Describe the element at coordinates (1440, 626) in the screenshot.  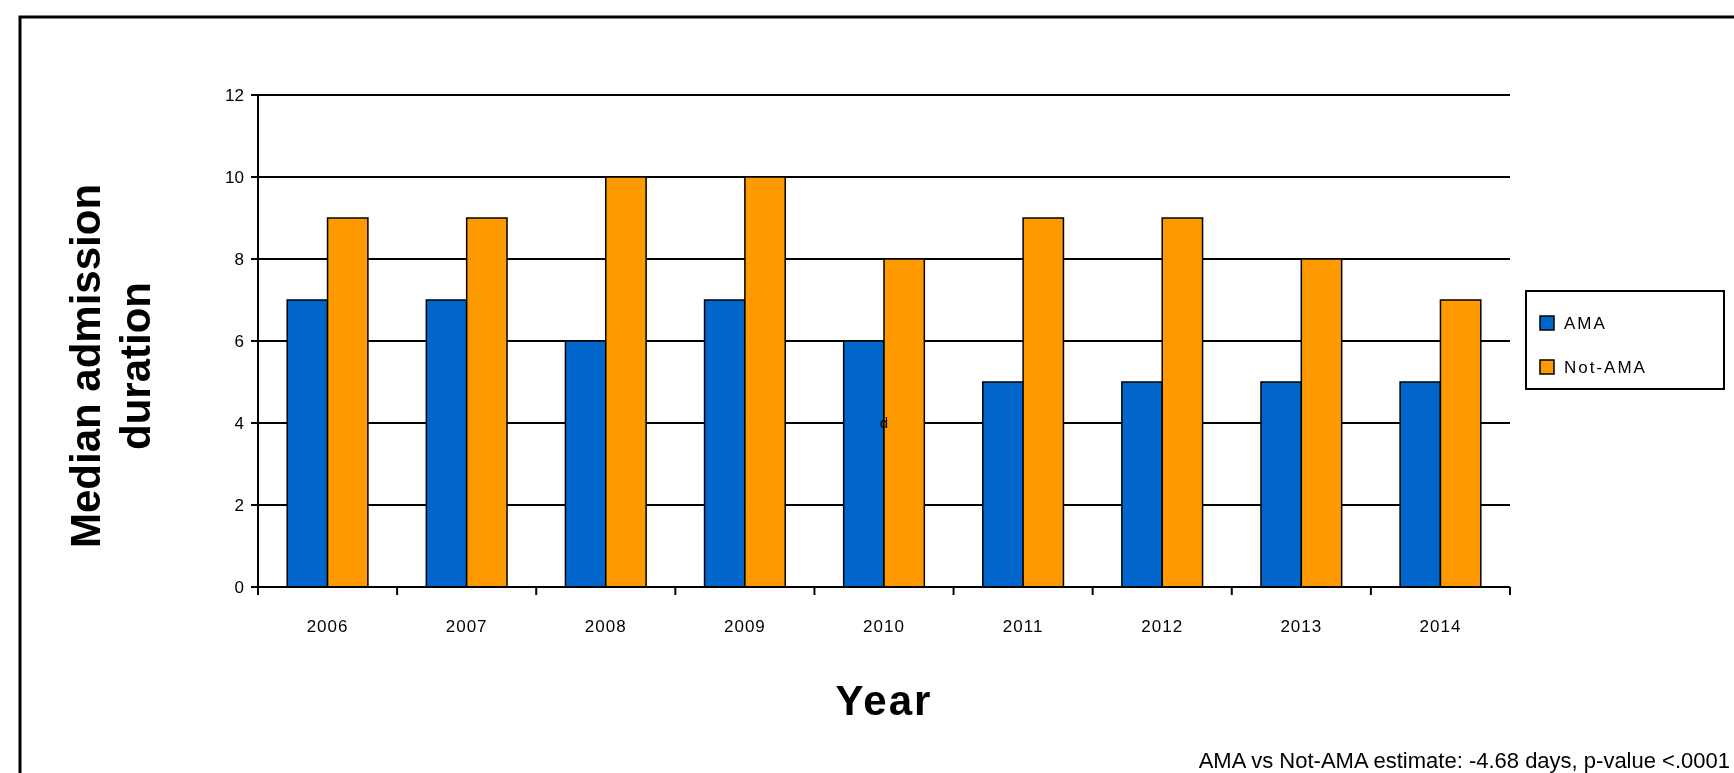
I see `x-tick-label: 2014` at that location.